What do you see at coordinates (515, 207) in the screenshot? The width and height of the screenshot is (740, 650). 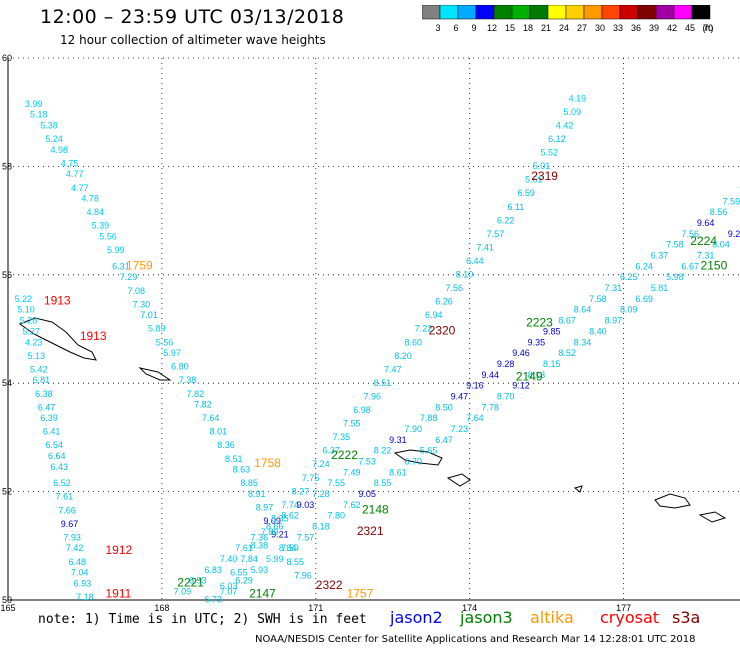 I see `wave-height-value: 6.11` at bounding box center [515, 207].